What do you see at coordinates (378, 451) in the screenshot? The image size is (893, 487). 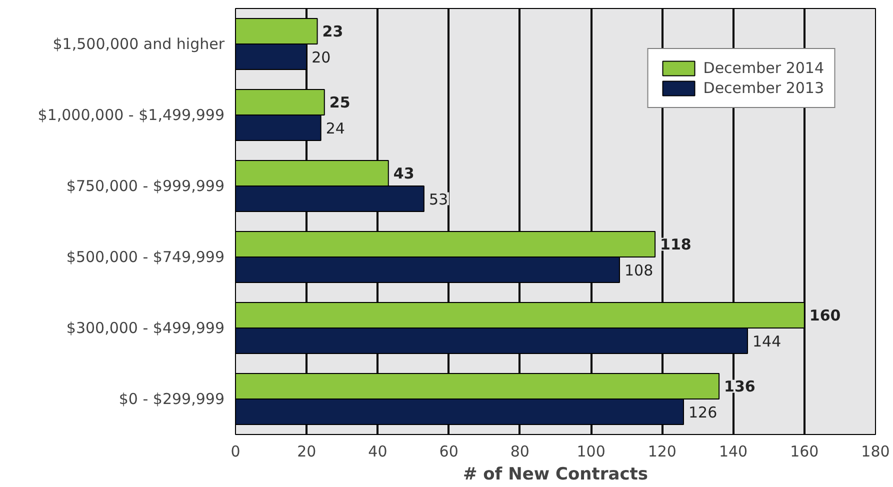 I see `x-tick-label: 40` at bounding box center [378, 451].